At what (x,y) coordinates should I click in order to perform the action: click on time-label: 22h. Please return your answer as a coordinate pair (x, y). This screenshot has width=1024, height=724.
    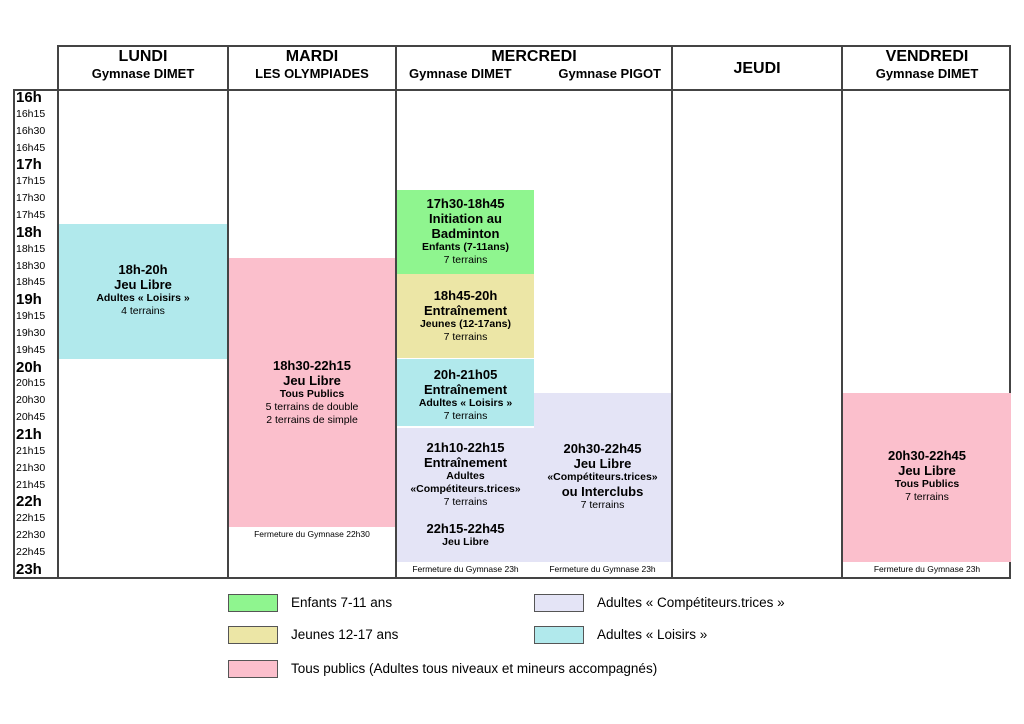
    Looking at the image, I should click on (29, 502).